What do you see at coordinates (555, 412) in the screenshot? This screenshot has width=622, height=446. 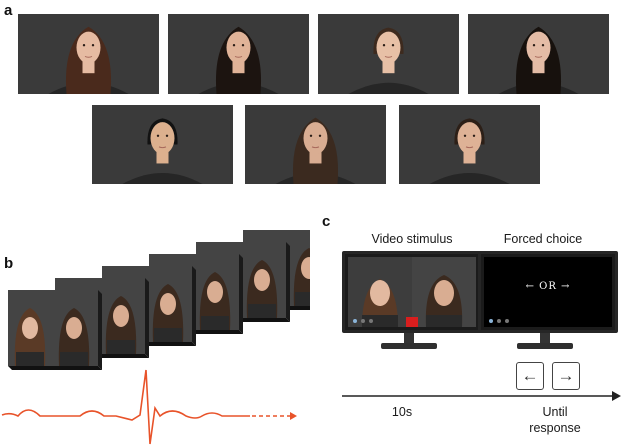 I see `timeline-label-until: Until` at bounding box center [555, 412].